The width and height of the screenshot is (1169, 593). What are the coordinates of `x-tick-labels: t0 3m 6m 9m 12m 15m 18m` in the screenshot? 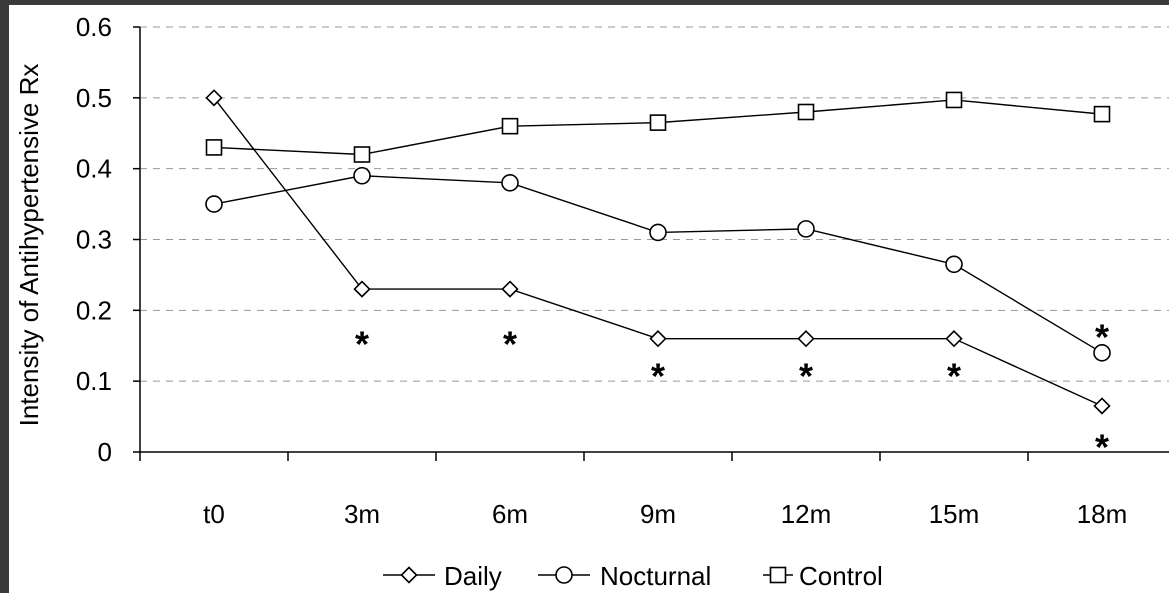 It's located at (665, 514).